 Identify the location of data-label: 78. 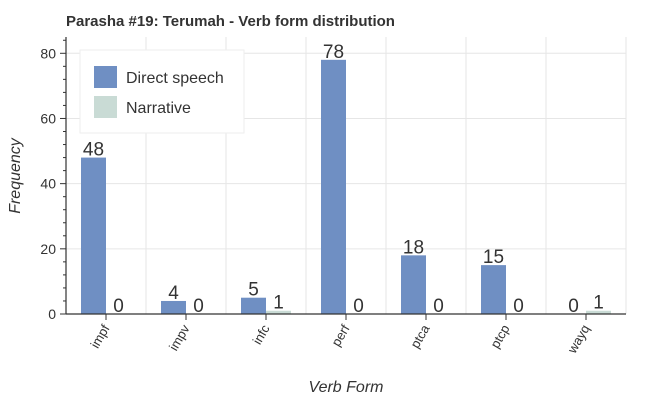
(333, 52).